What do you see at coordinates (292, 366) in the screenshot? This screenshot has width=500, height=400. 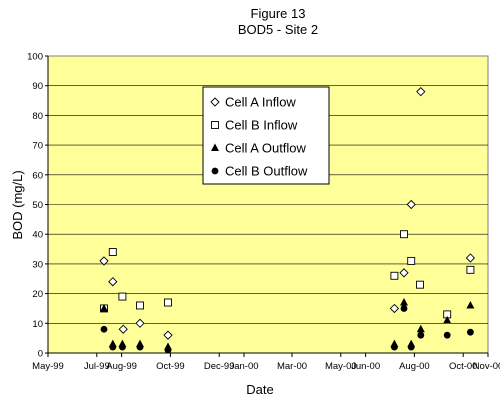 I see `x-tick-label: Mar-00` at bounding box center [292, 366].